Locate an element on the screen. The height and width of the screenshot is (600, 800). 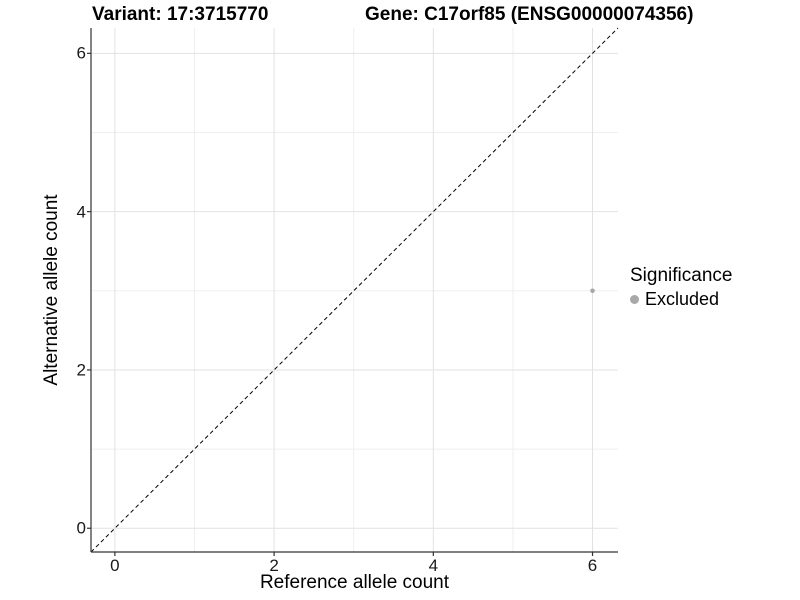
legend-item-excluded: Excluded is located at coordinates (681, 299).